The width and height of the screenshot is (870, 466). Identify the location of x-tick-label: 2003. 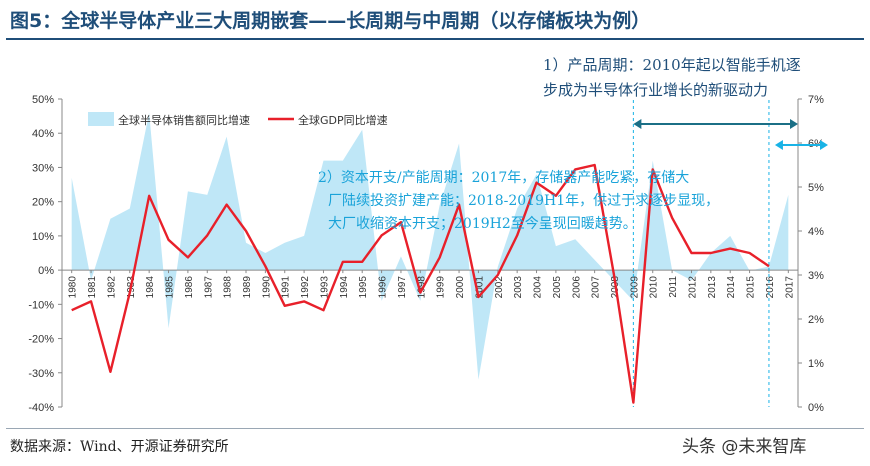
(518, 287).